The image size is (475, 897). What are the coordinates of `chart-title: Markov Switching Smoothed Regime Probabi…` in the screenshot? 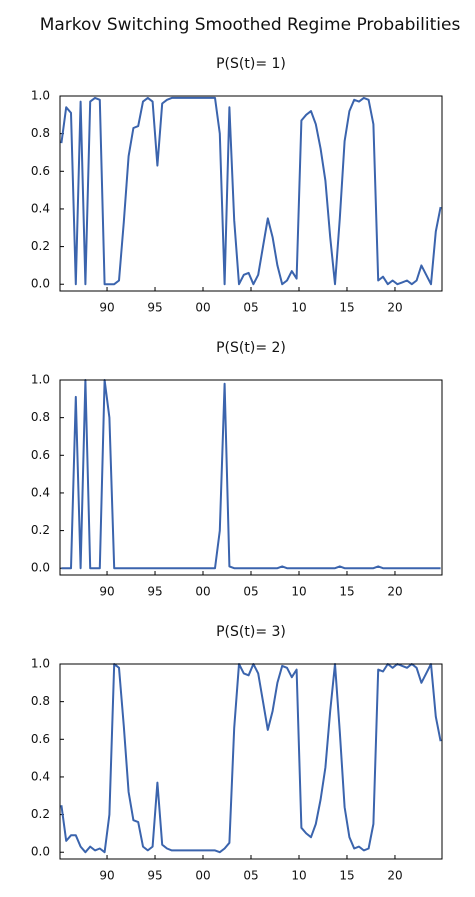 It's located at (250, 25).